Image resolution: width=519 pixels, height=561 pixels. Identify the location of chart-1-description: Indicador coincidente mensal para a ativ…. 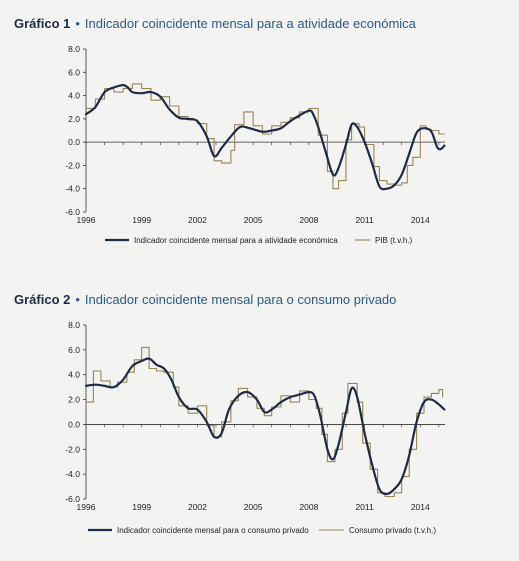
(250, 23).